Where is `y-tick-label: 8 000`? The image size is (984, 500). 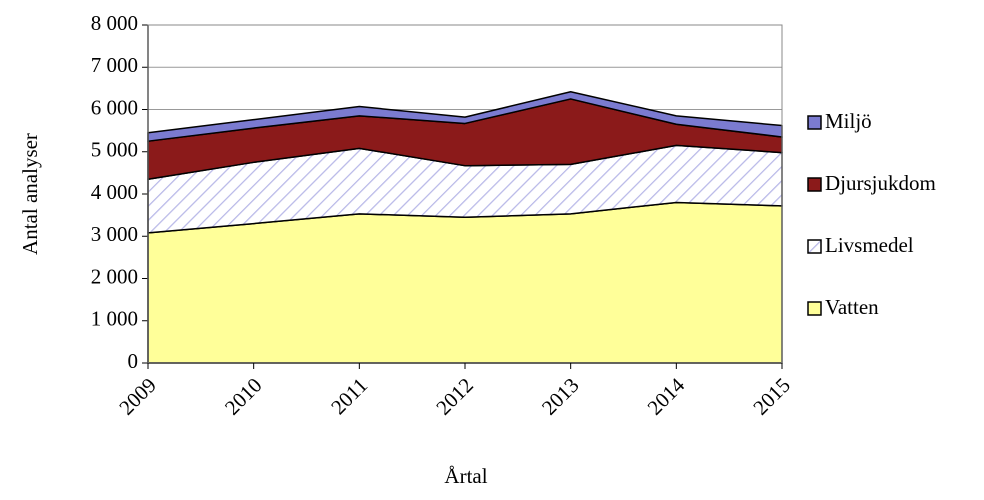 y-tick-label: 8 000 is located at coordinates (114, 23).